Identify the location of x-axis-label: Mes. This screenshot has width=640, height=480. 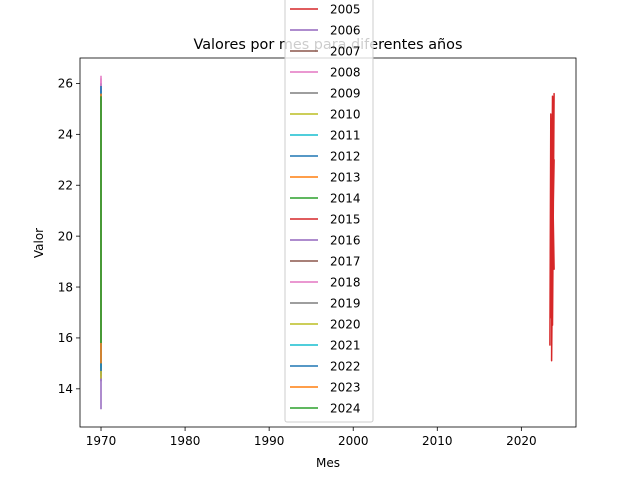
(328, 463).